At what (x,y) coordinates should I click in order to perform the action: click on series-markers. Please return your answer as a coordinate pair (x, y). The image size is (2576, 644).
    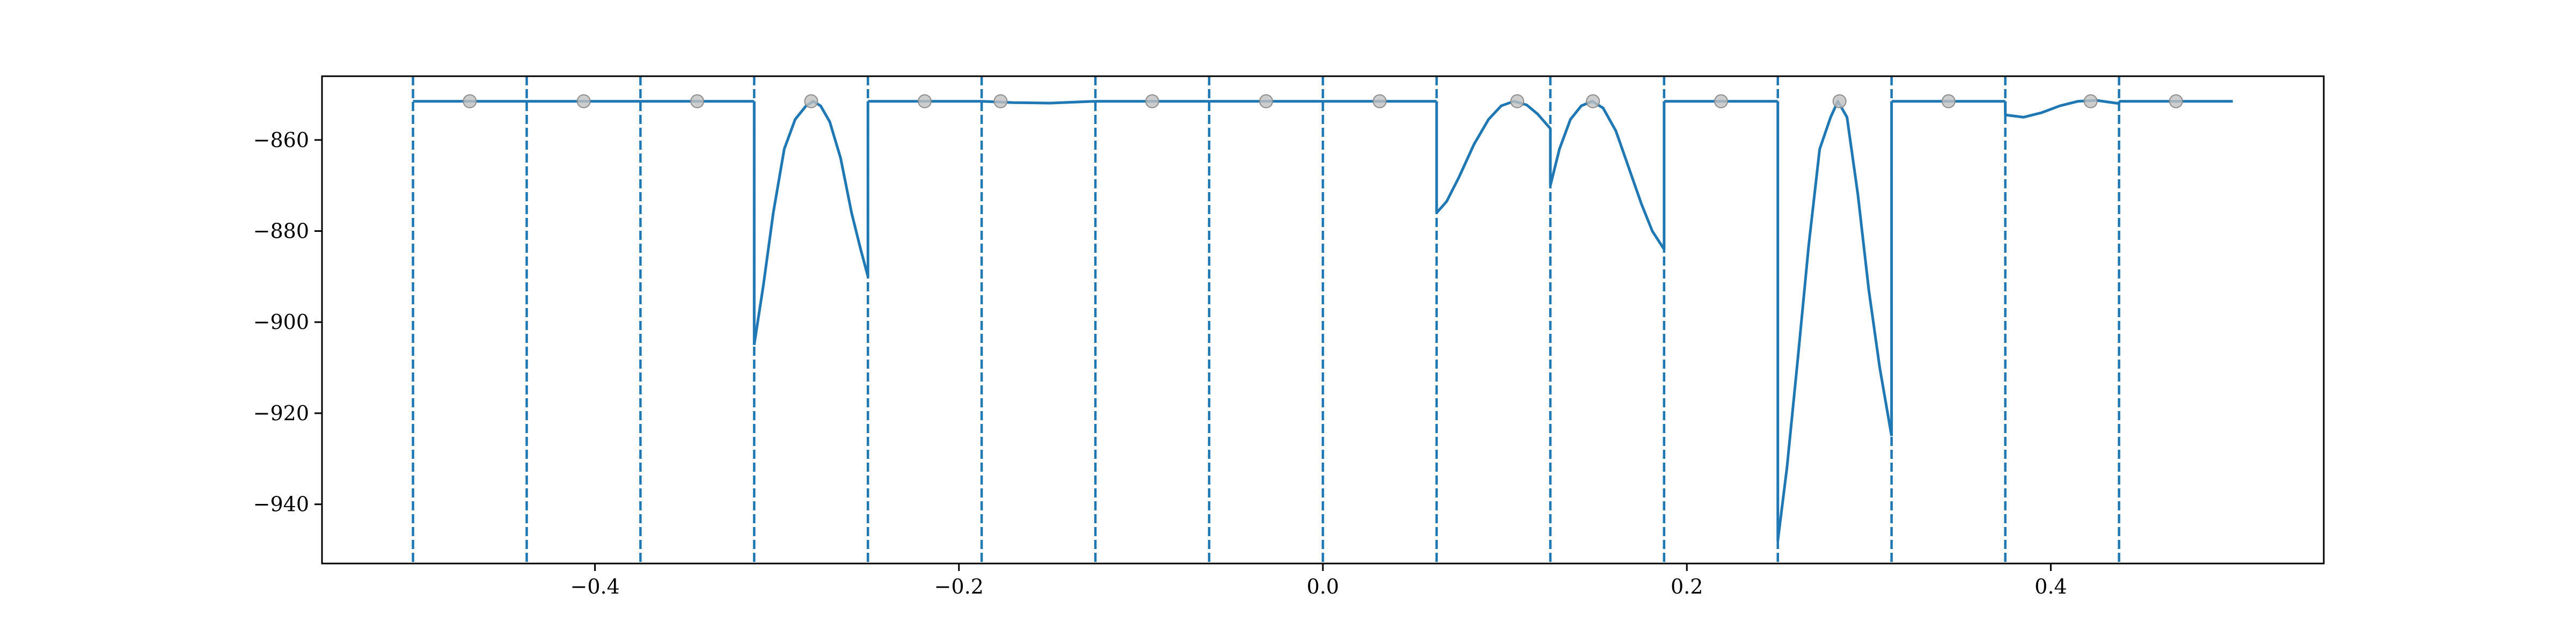
    Looking at the image, I should click on (1323, 101).